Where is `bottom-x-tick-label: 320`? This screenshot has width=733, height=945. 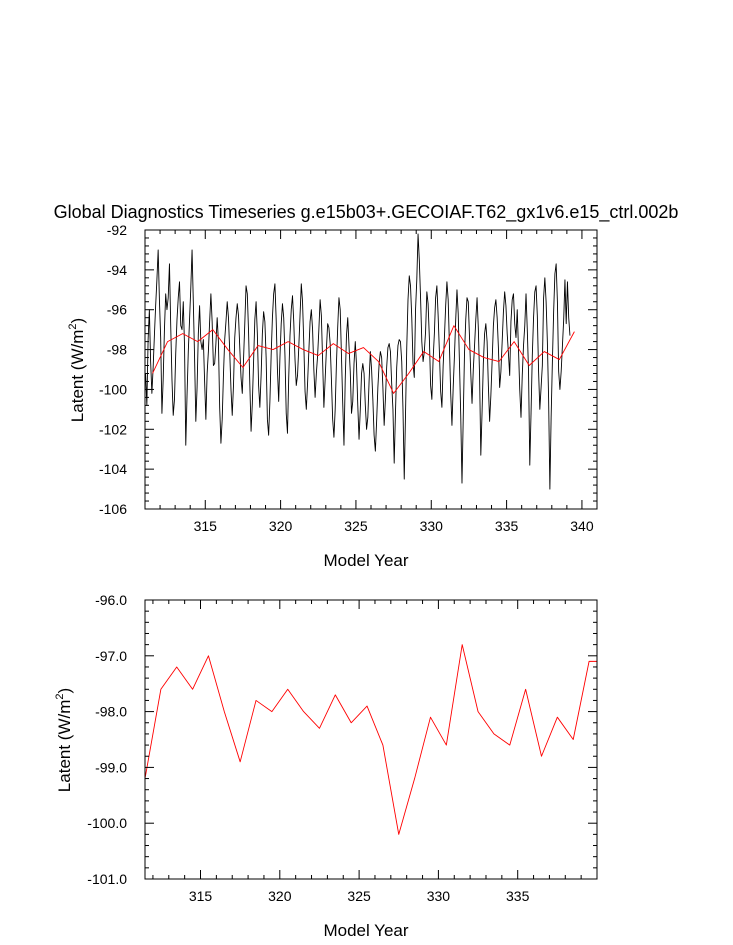
bottom-x-tick-label: 320 is located at coordinates (280, 896).